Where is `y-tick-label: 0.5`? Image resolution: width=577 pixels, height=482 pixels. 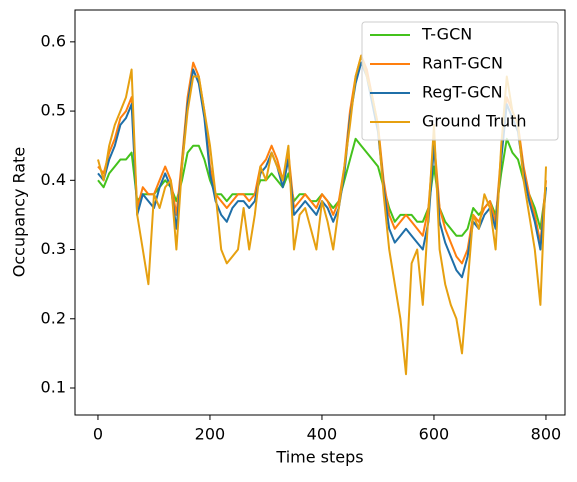
y-tick-label: 0.5 is located at coordinates (53, 110).